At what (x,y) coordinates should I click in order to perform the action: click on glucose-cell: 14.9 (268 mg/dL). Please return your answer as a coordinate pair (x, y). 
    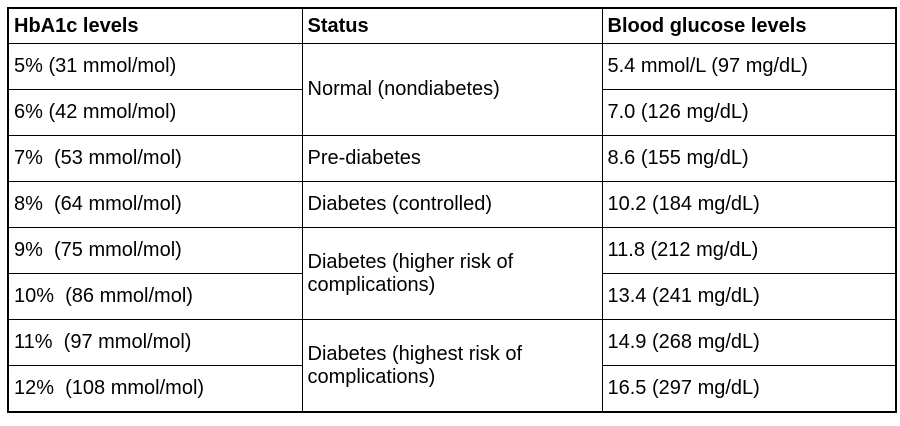
    Looking at the image, I should click on (749, 342).